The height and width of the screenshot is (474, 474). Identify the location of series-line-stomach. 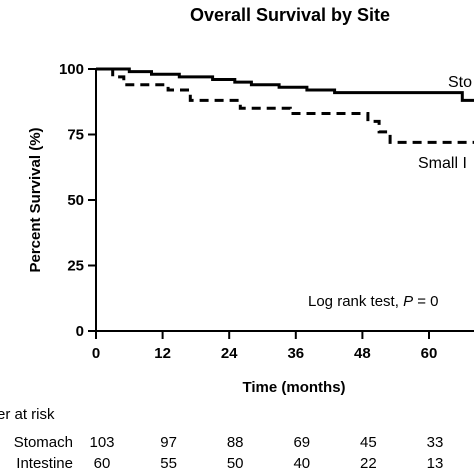
(285, 84).